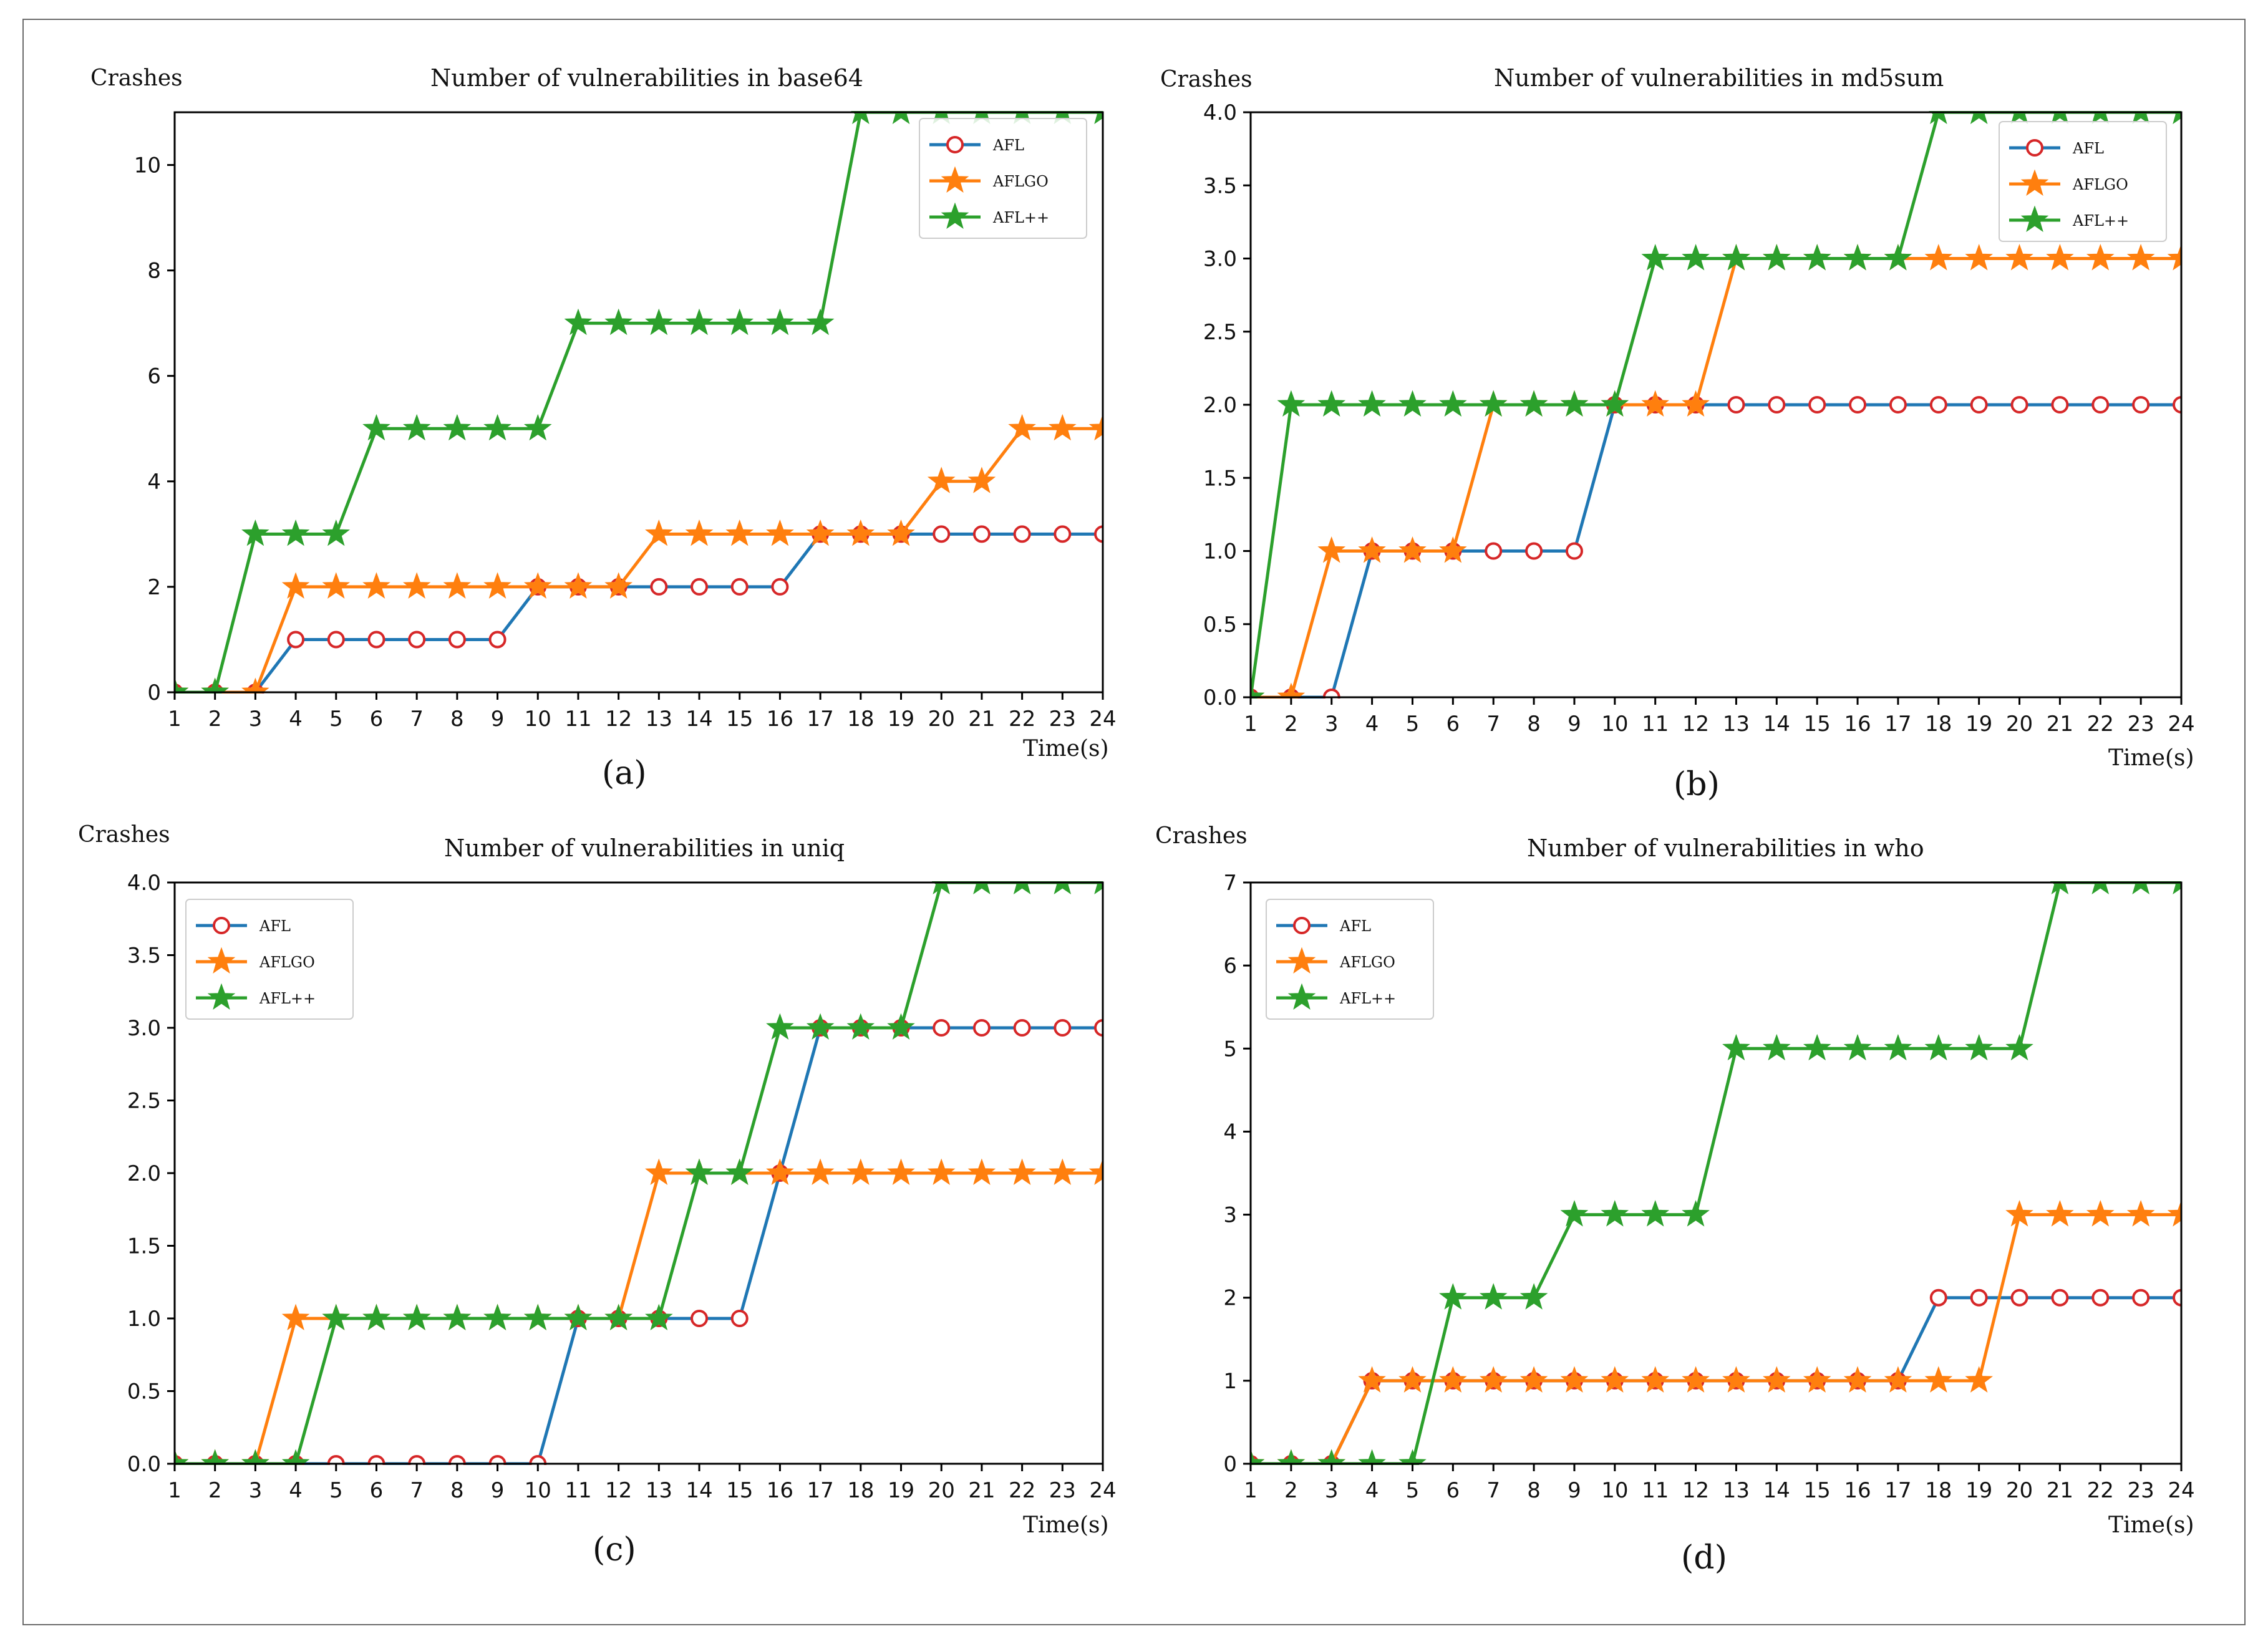 The height and width of the screenshot is (1644, 2268). Describe the element at coordinates (1817, 1490) in the screenshot. I see `x-tick-label: 15` at that location.